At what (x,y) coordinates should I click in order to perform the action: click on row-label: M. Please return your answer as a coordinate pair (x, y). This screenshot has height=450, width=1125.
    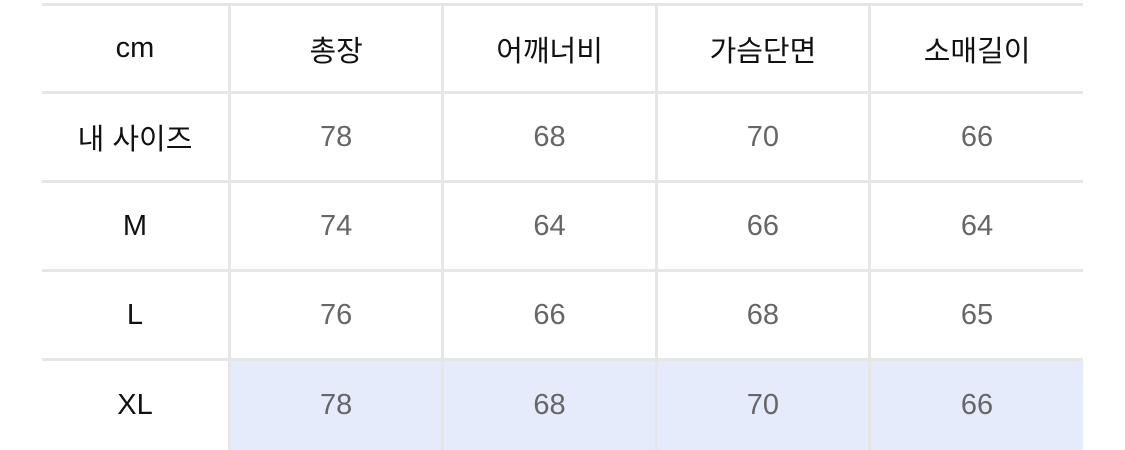
    Looking at the image, I should click on (136, 226).